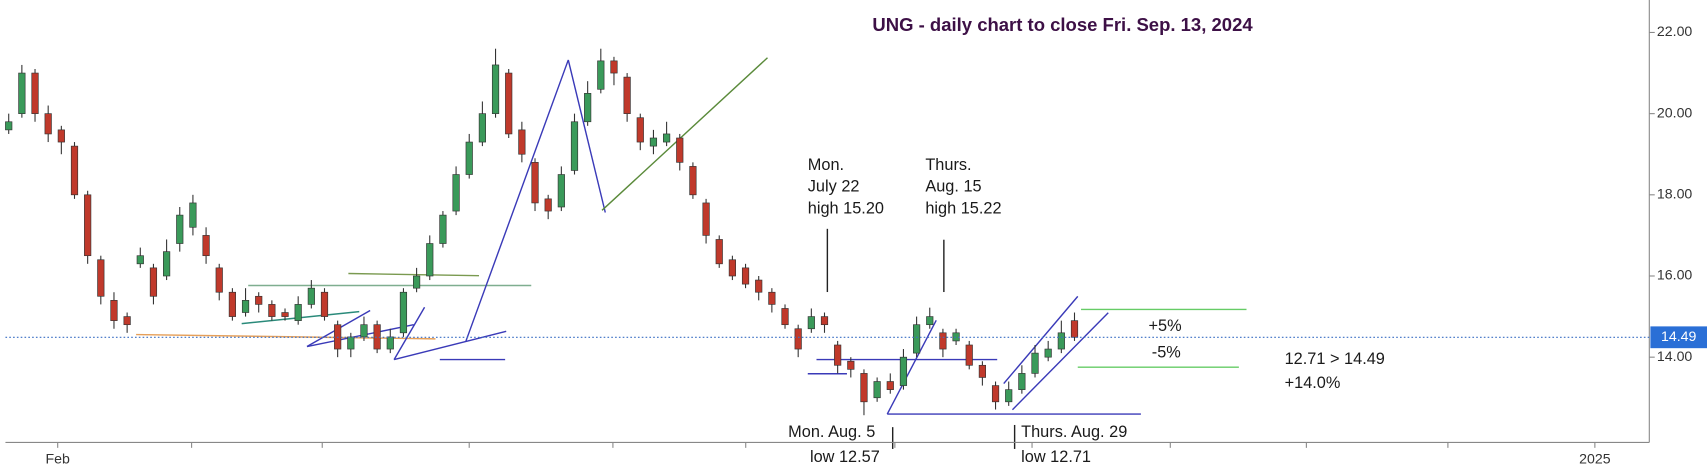 The width and height of the screenshot is (1707, 474). What do you see at coordinates (1313, 383) in the screenshot?
I see `annotation: +14.0%` at bounding box center [1313, 383].